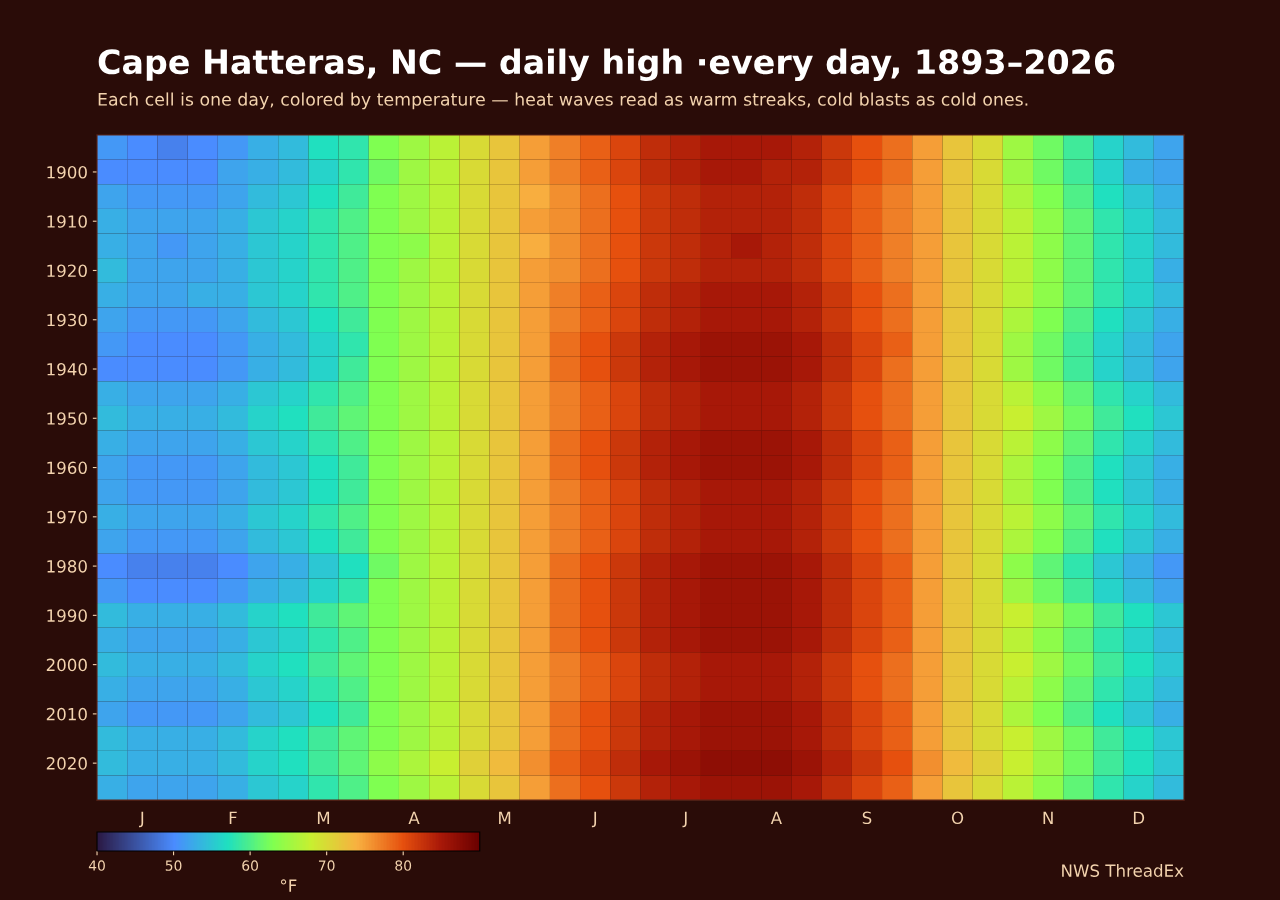 This screenshot has height=900, width=1280. What do you see at coordinates (606, 65) in the screenshot?
I see `chart-title: Cape Hatteras, NC — daily high ·every day, 1893–2026` at bounding box center [606, 65].